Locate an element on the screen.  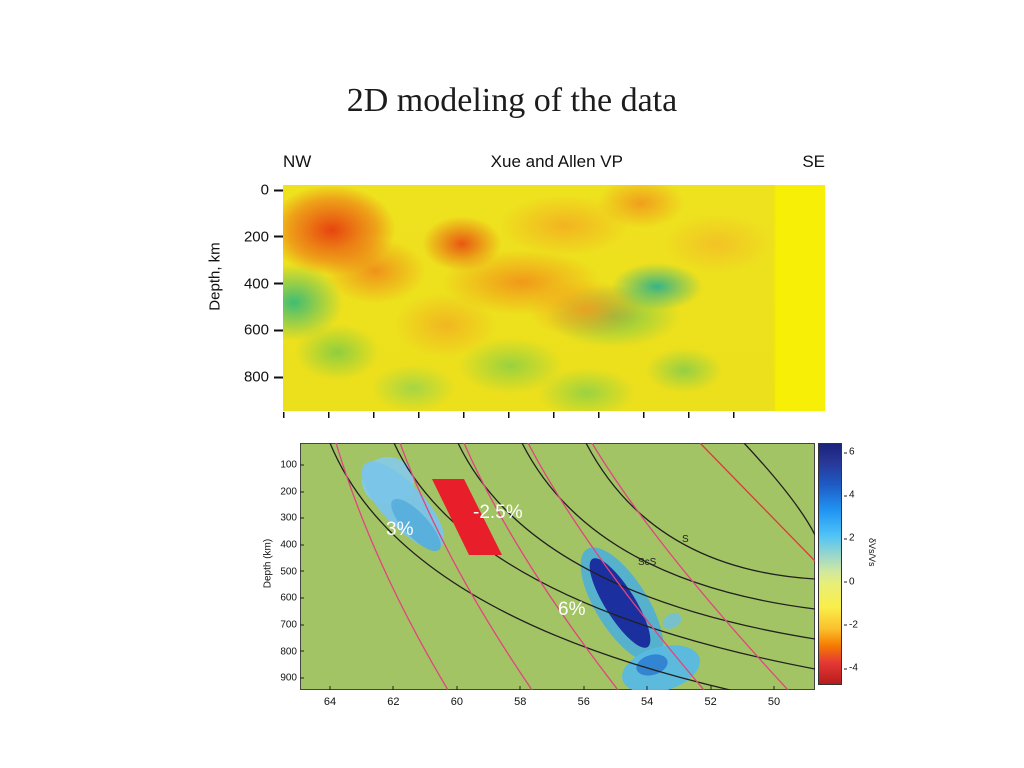
axis-tick-marks is located at coordinates (537, 577).